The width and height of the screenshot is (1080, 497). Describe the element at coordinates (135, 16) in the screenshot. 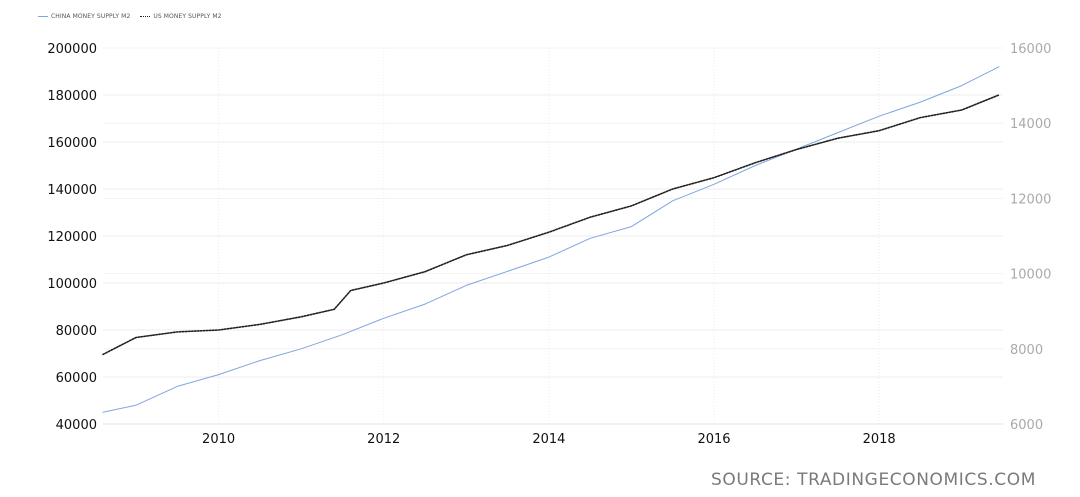

I see `legend: CHINA MONEY SUPPLY M2 US MONEY SUPPLY M2` at that location.